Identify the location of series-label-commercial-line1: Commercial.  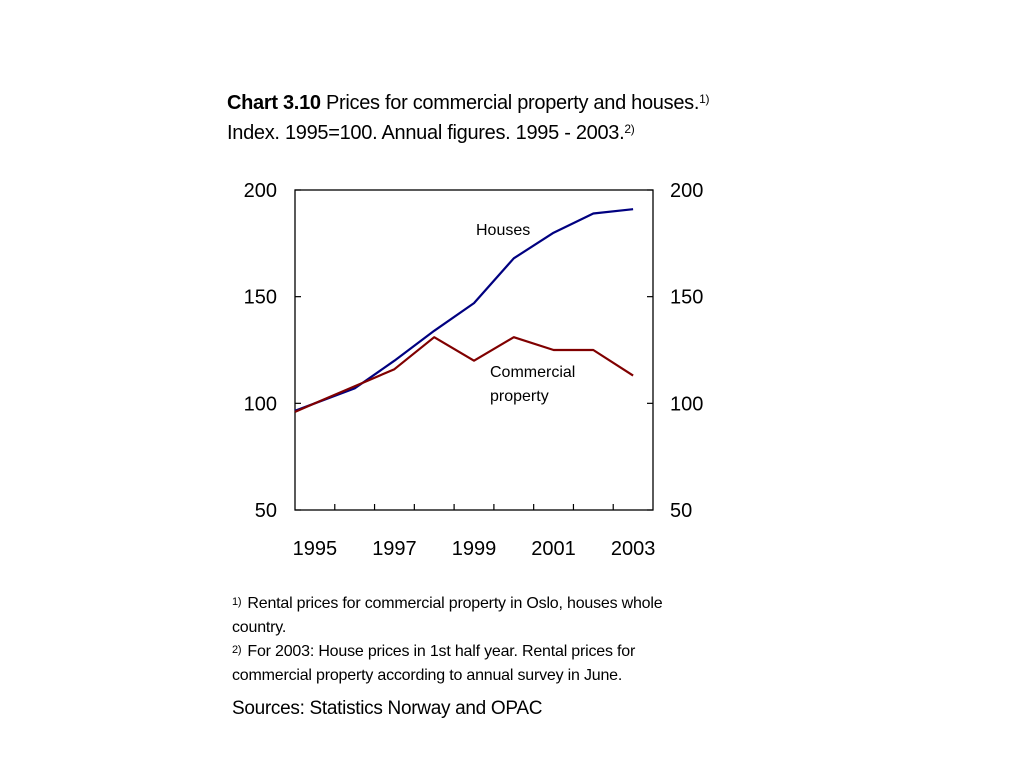
(532, 372).